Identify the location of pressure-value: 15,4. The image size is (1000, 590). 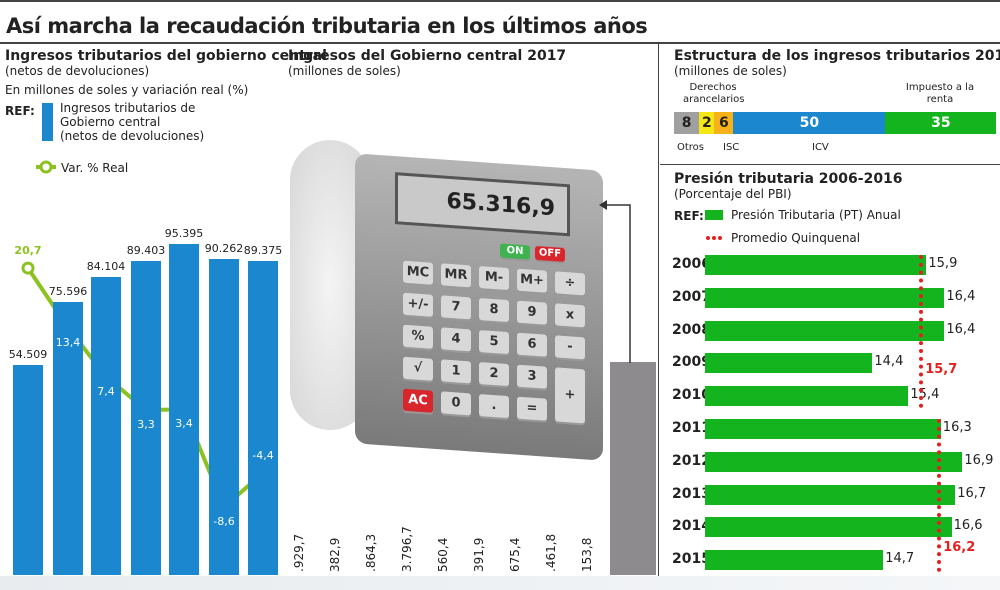
(925, 395).